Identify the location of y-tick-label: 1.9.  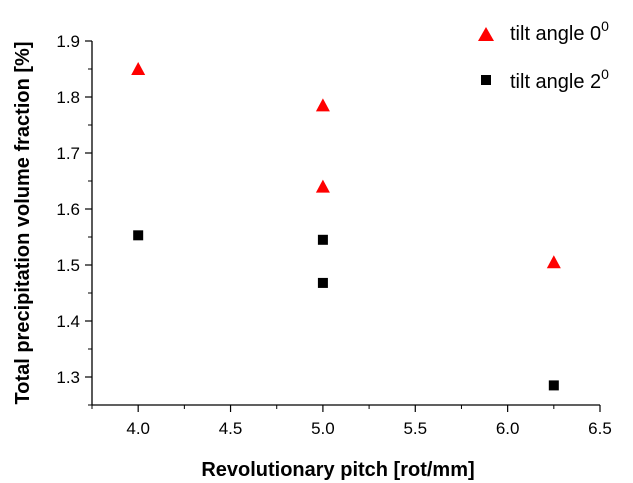
(68, 41).